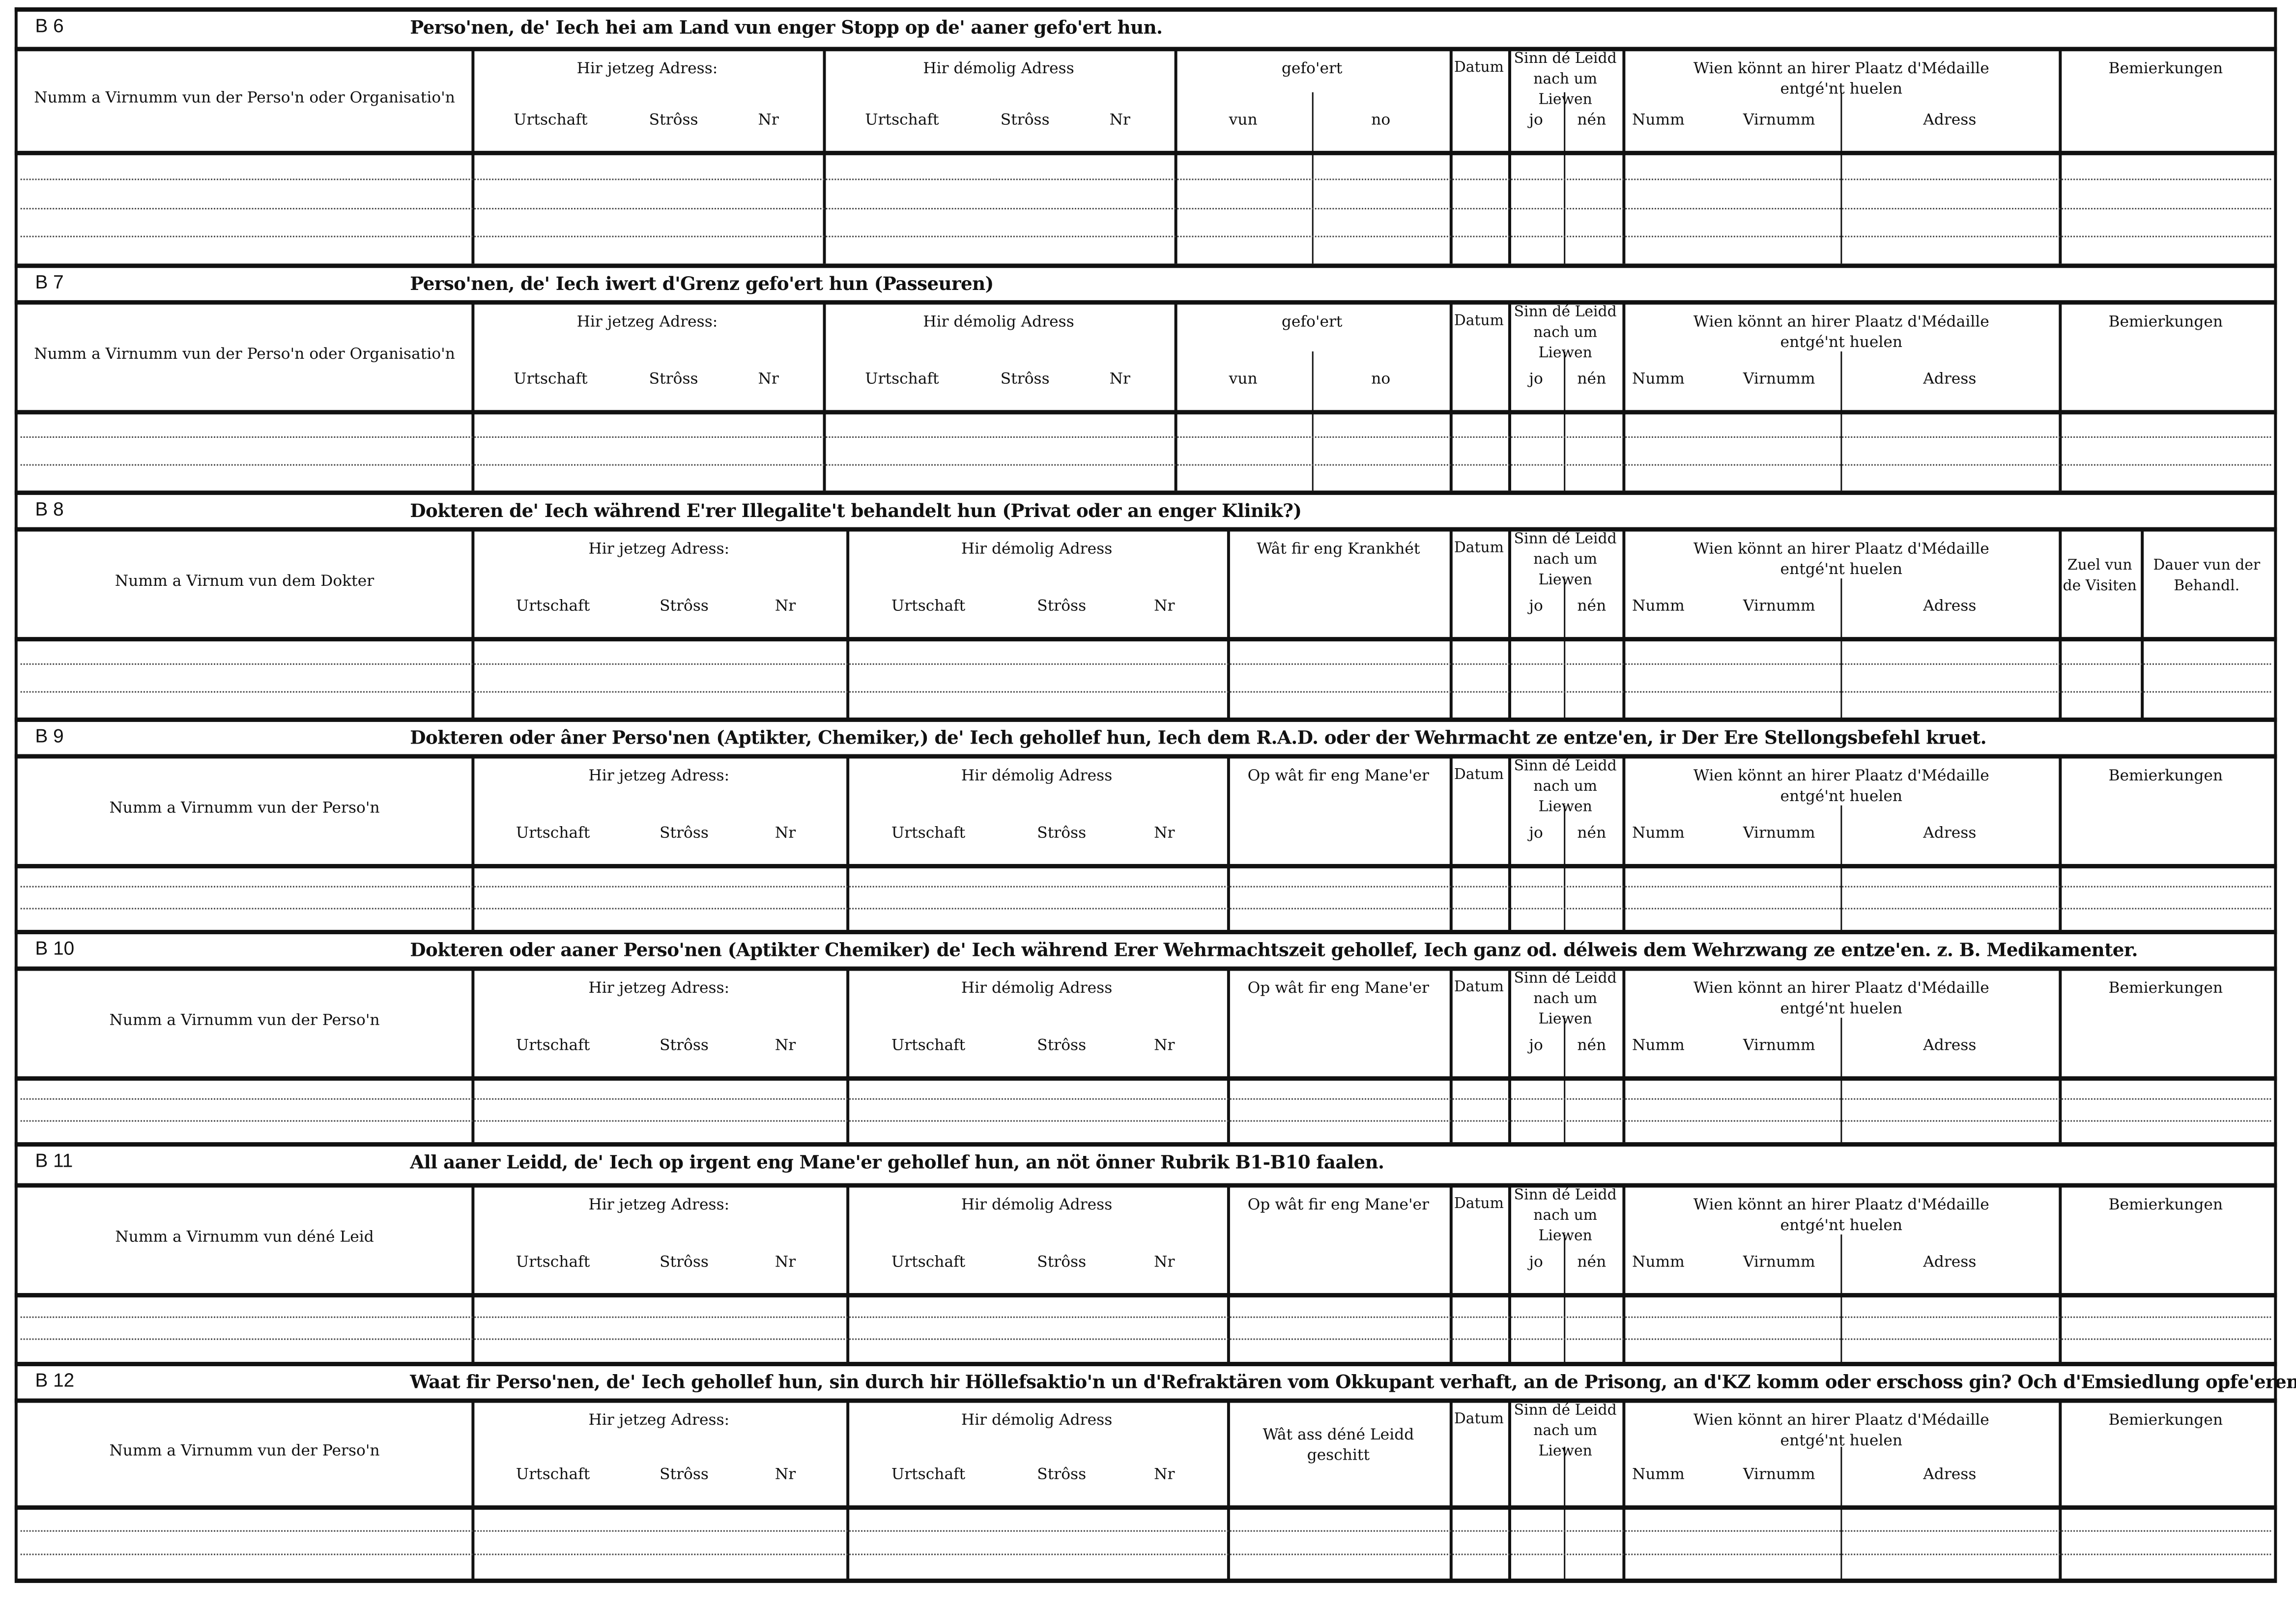 The height and width of the screenshot is (1611, 2296). I want to click on left-border, so click(16, 793).